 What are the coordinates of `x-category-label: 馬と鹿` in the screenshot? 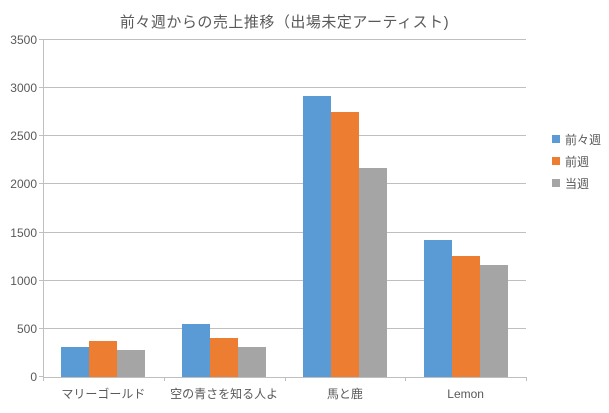 It's located at (344, 394).